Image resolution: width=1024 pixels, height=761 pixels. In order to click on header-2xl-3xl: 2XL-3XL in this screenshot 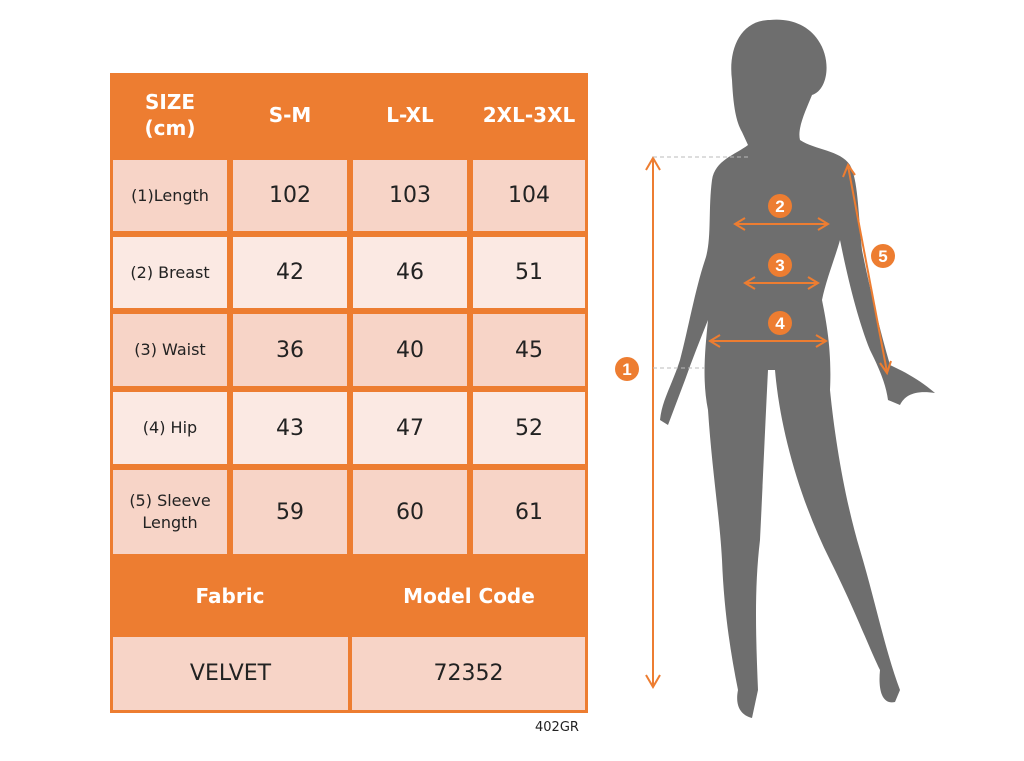, I will do `click(529, 115)`.